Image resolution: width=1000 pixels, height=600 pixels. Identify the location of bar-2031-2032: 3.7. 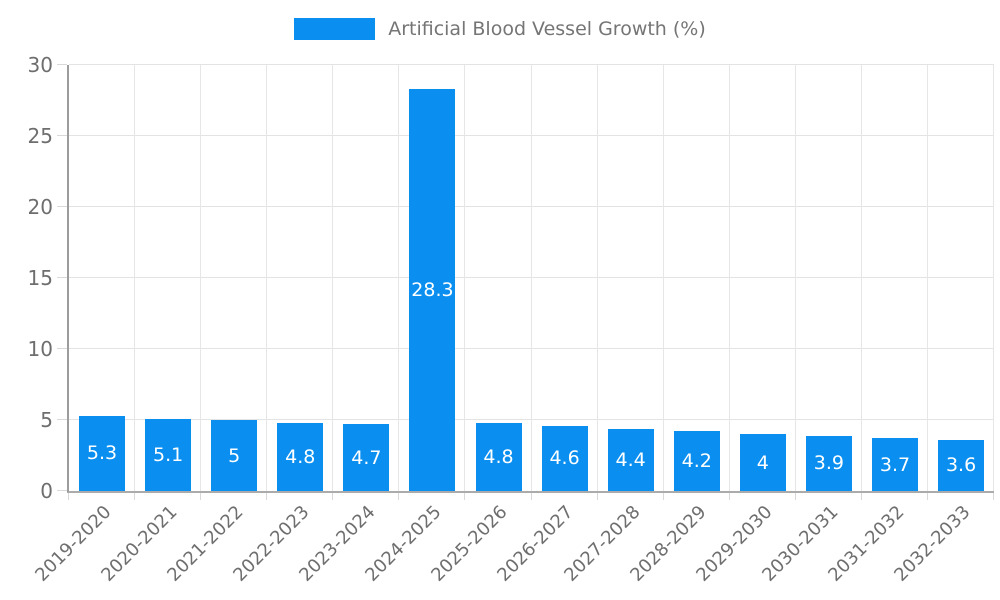
(894, 464).